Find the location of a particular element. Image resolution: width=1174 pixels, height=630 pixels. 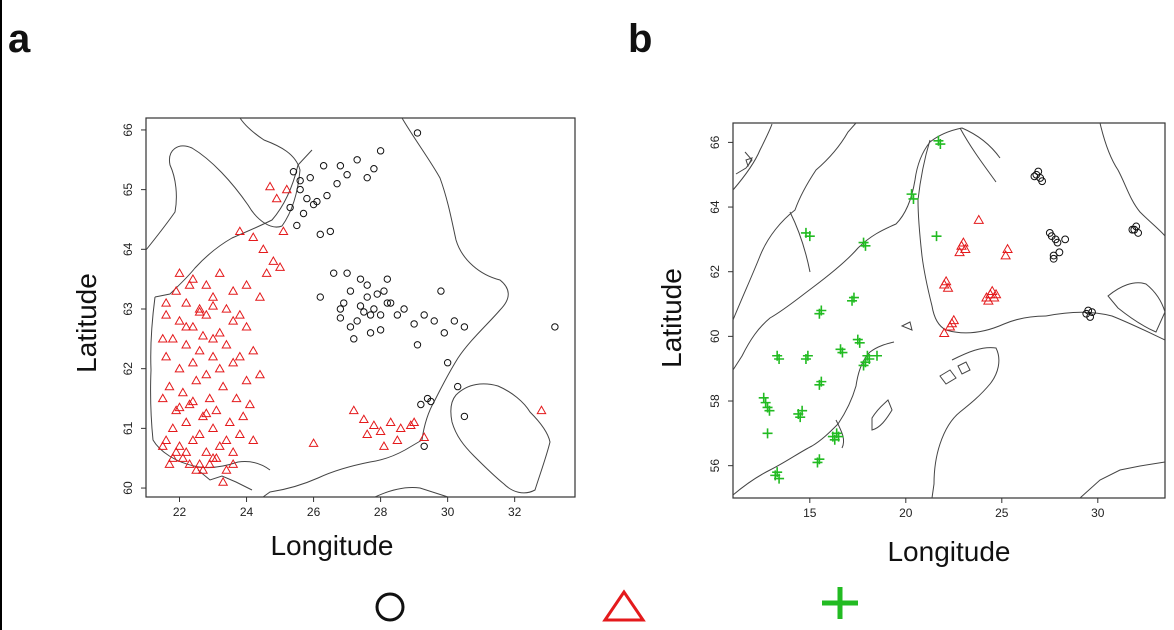

panel-a-y-ticks: 60 61 62 63 64 65 66 is located at coordinates (133, 309).